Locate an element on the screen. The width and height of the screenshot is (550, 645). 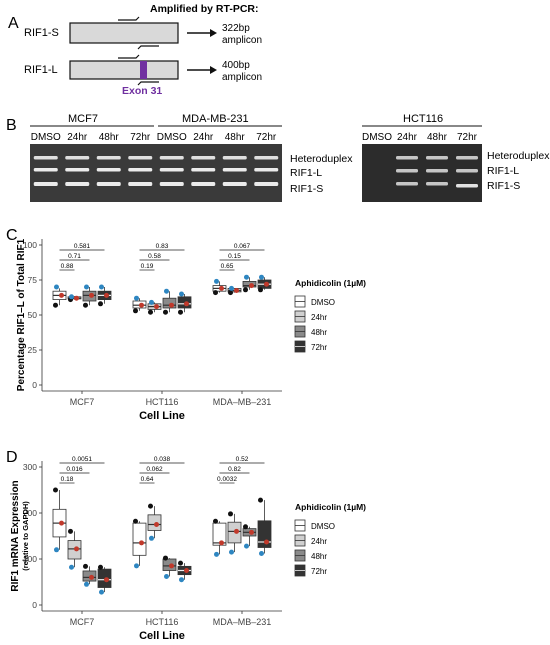
p-value-label: 0.71 is located at coordinates (74, 256).